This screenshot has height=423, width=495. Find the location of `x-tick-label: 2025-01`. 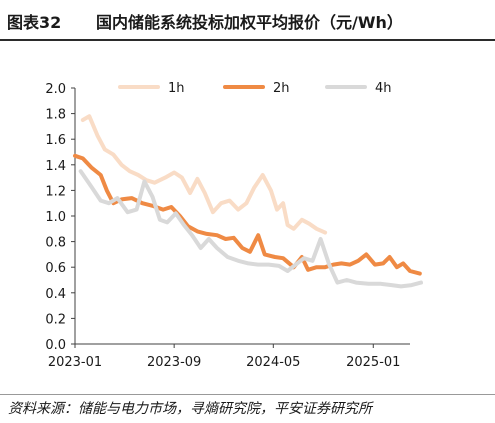

x-tick-label: 2025-01 is located at coordinates (373, 362).